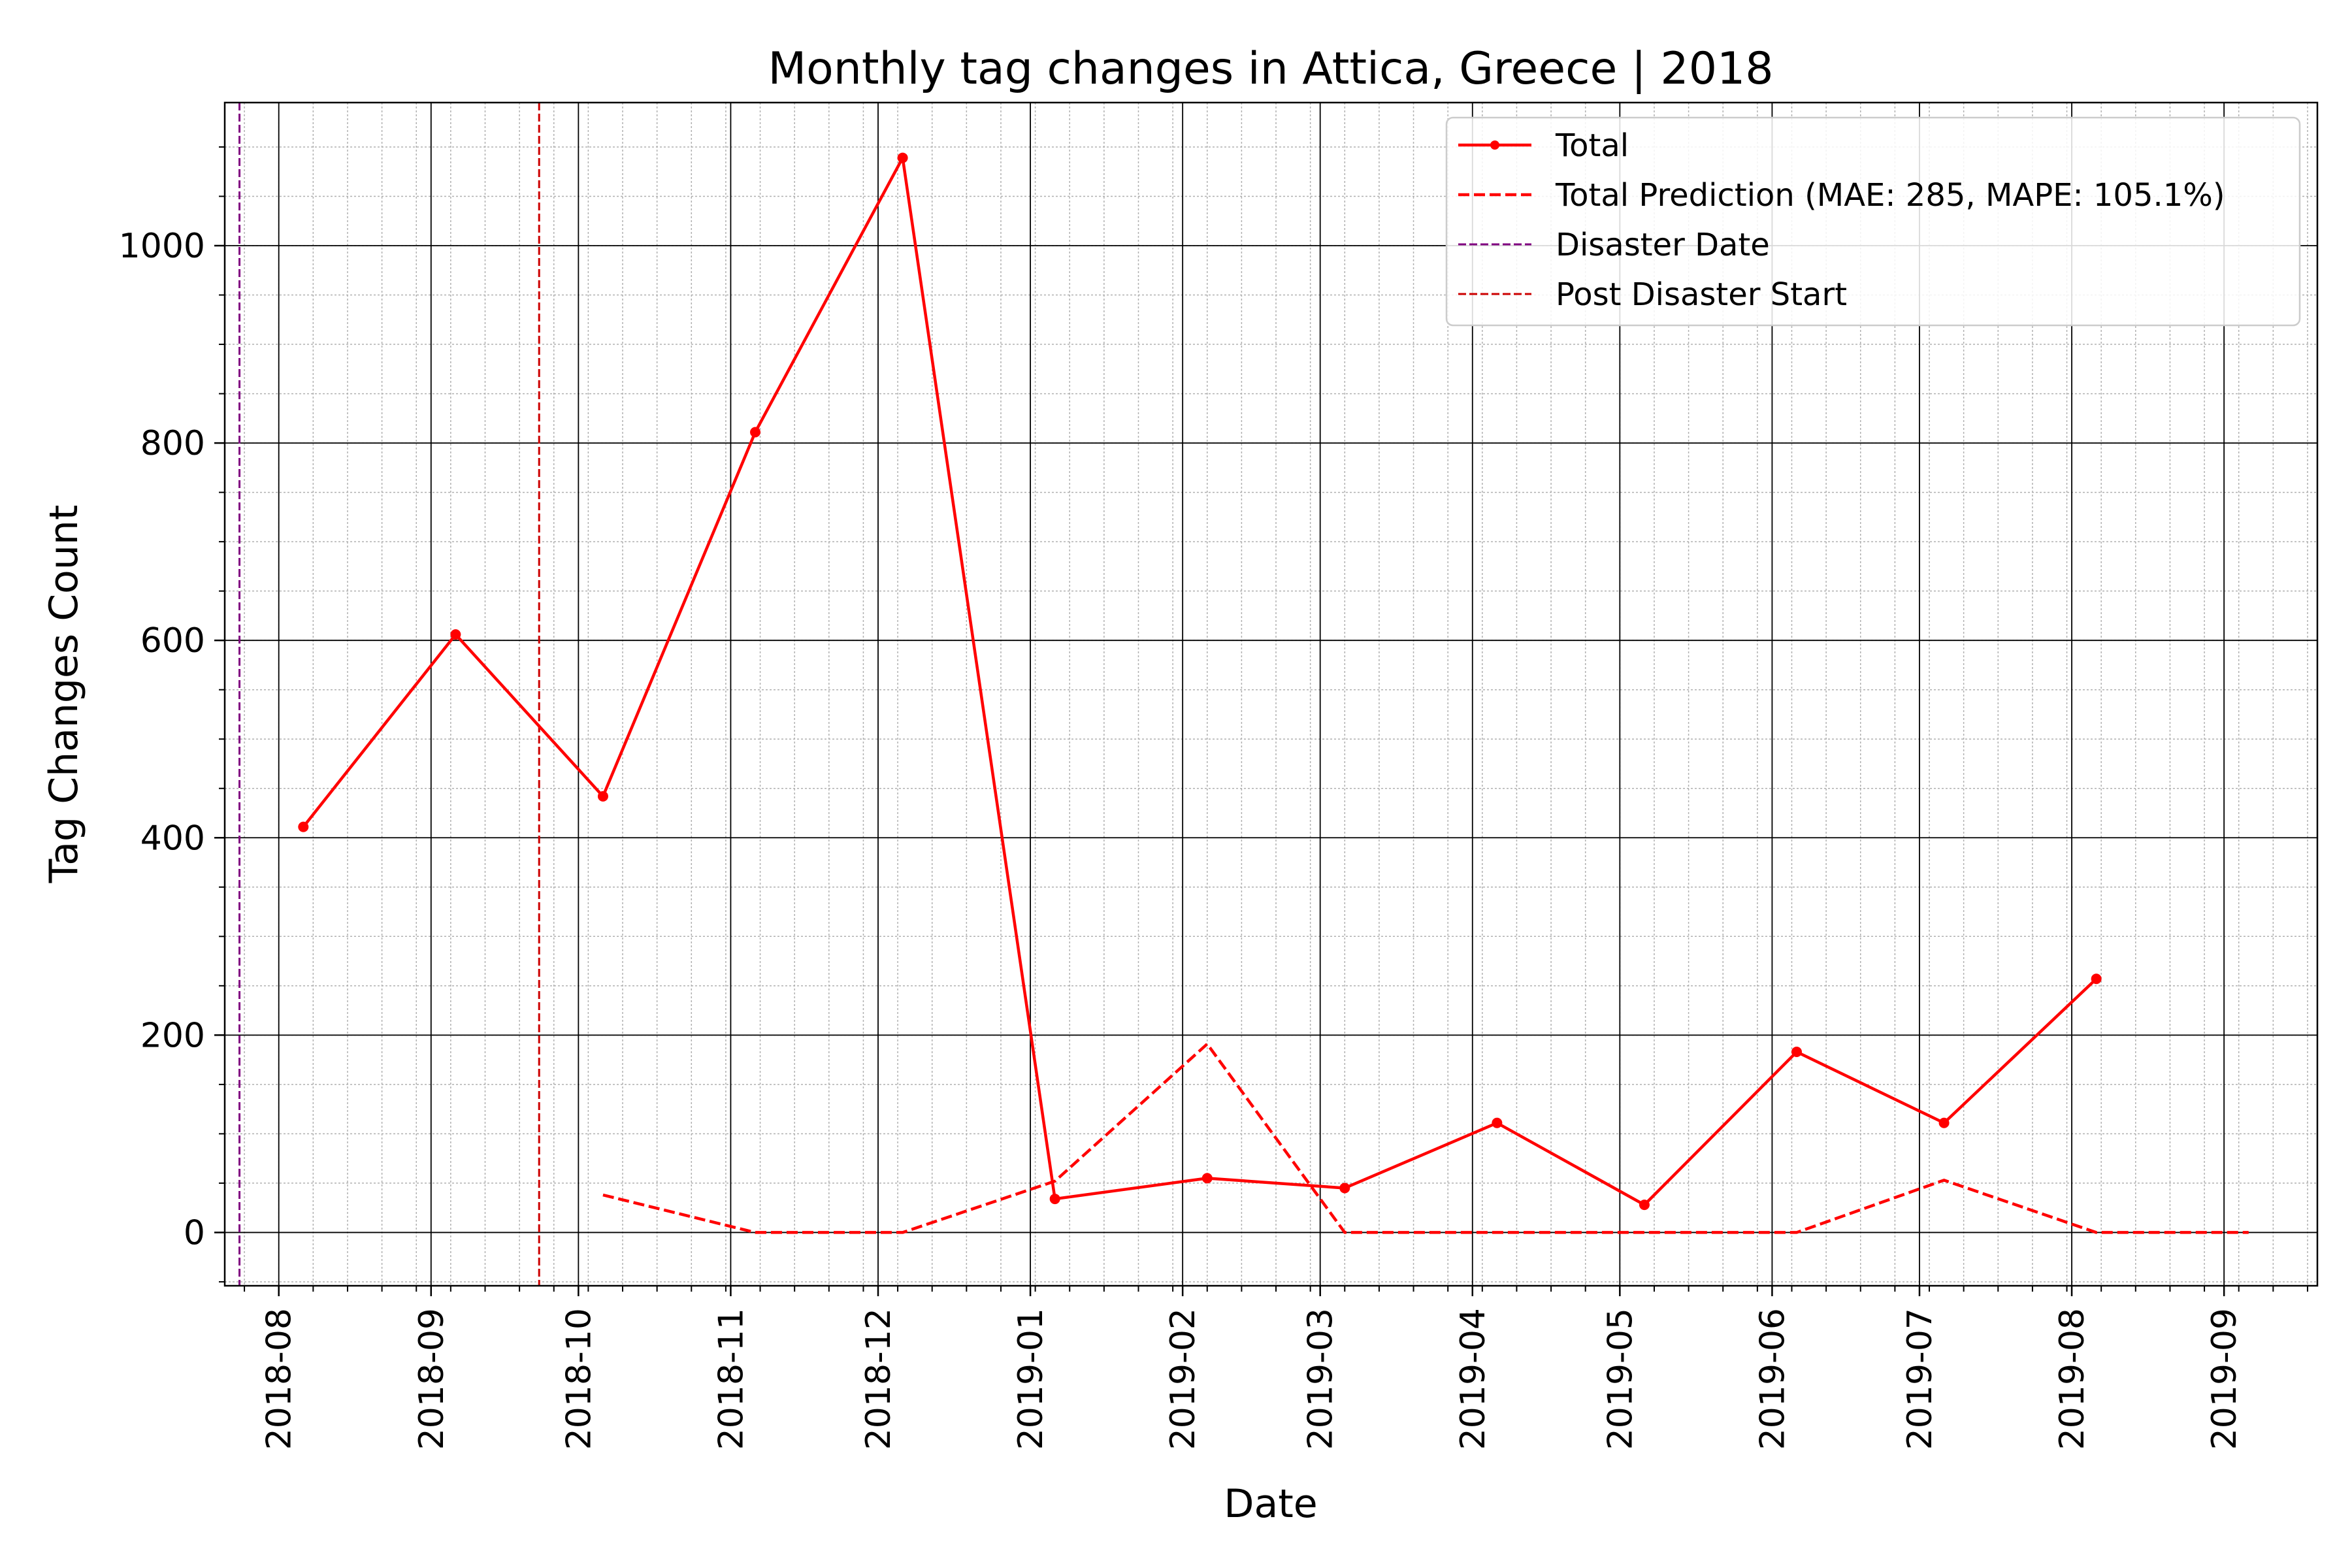 This screenshot has width=2352, height=1568. What do you see at coordinates (1031, 1379) in the screenshot?
I see `x-tick-label: 2019-01` at bounding box center [1031, 1379].